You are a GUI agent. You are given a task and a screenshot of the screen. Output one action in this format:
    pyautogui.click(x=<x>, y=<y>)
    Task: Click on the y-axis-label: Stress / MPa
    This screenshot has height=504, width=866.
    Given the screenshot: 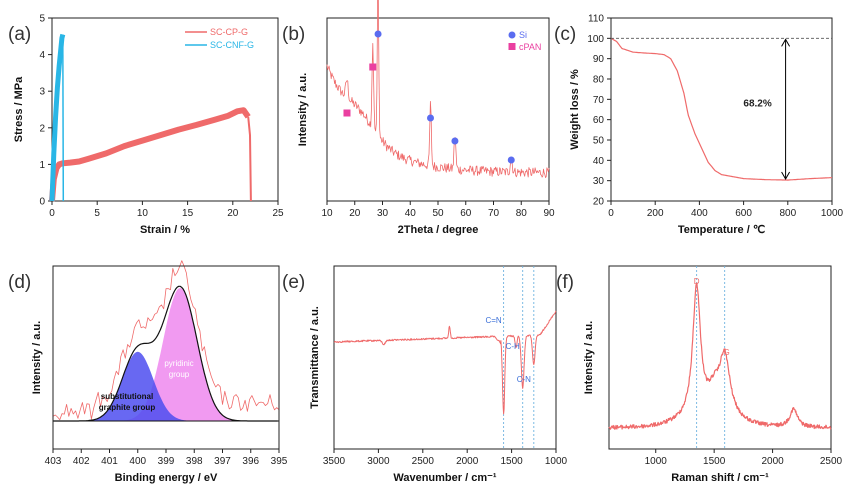 What is the action you would take?
    pyautogui.click(x=19, y=109)
    